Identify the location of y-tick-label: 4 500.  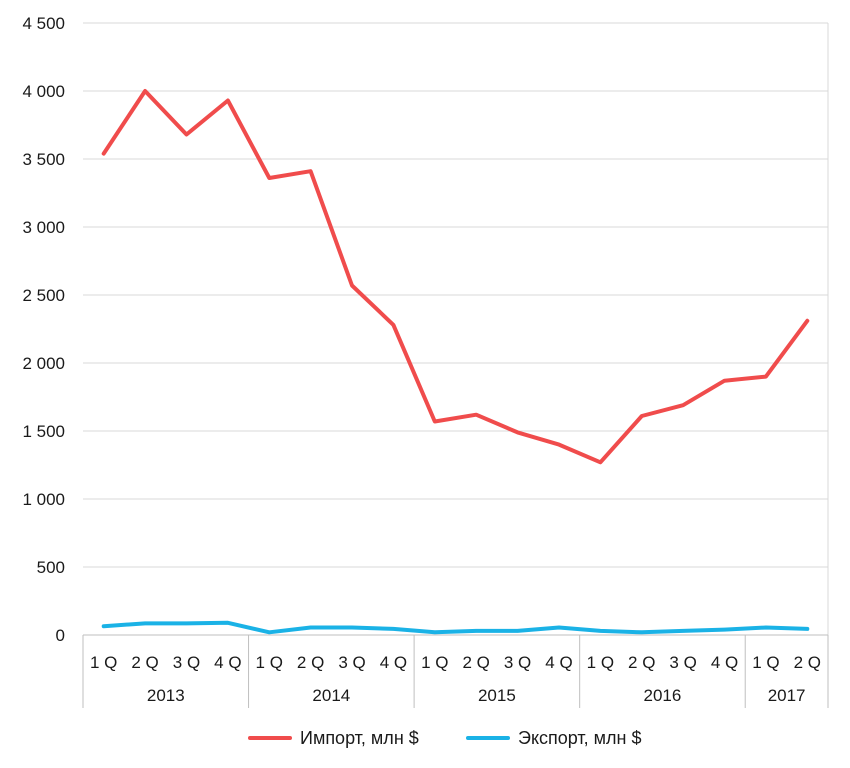
(43, 23).